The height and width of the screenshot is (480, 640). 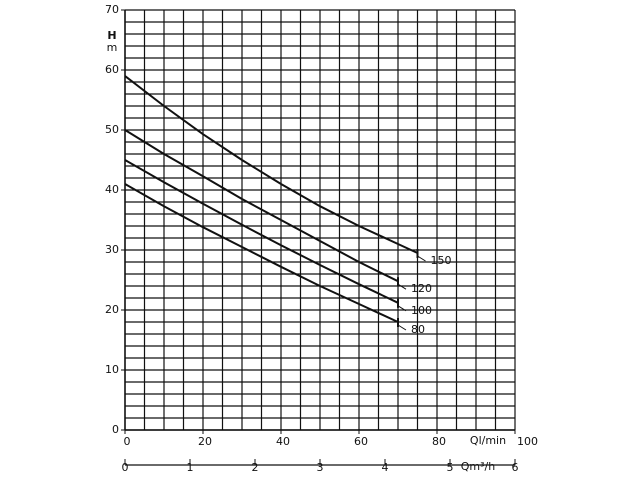 What do you see at coordinates (115, 429) in the screenshot?
I see `y-tick-label: 0` at bounding box center [115, 429].